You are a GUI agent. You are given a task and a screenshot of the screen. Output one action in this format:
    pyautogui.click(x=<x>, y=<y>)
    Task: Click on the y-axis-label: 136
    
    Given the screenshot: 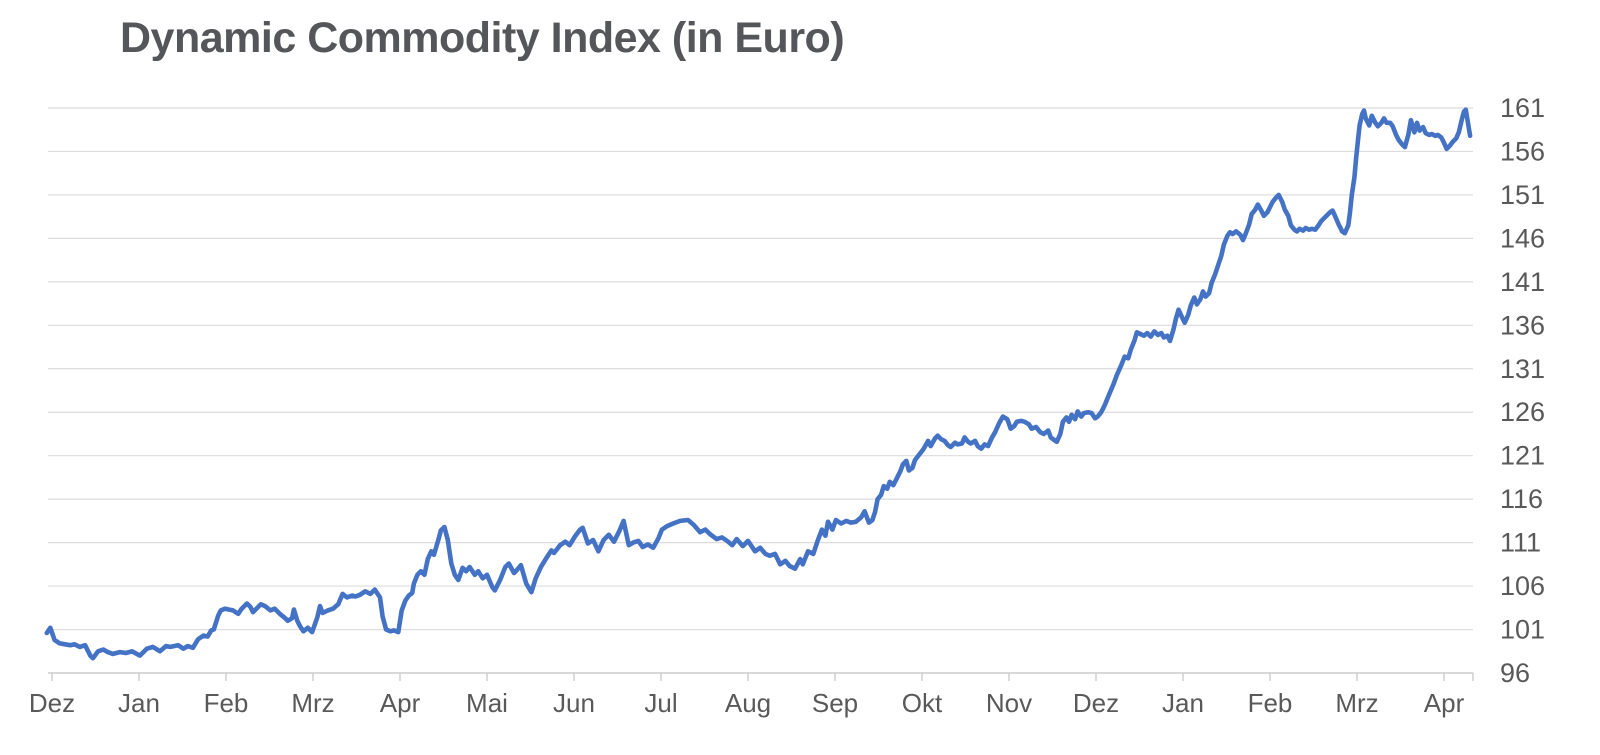 What is the action you would take?
    pyautogui.click(x=1522, y=325)
    